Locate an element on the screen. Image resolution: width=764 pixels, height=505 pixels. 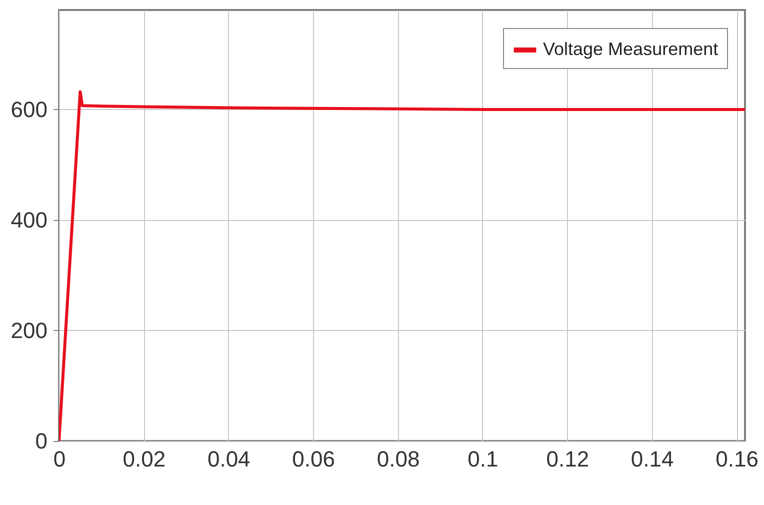
x-tick-label: 0.06 is located at coordinates (313, 459).